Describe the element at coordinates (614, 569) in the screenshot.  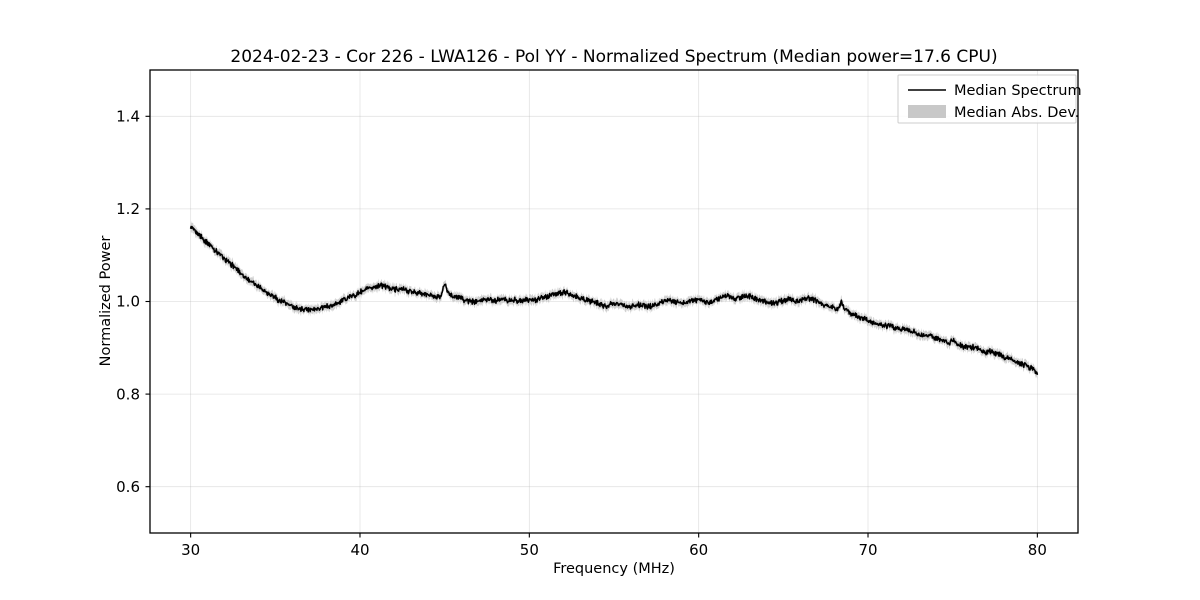
I see `x-axis-label: Frequency (MHz)` at that location.